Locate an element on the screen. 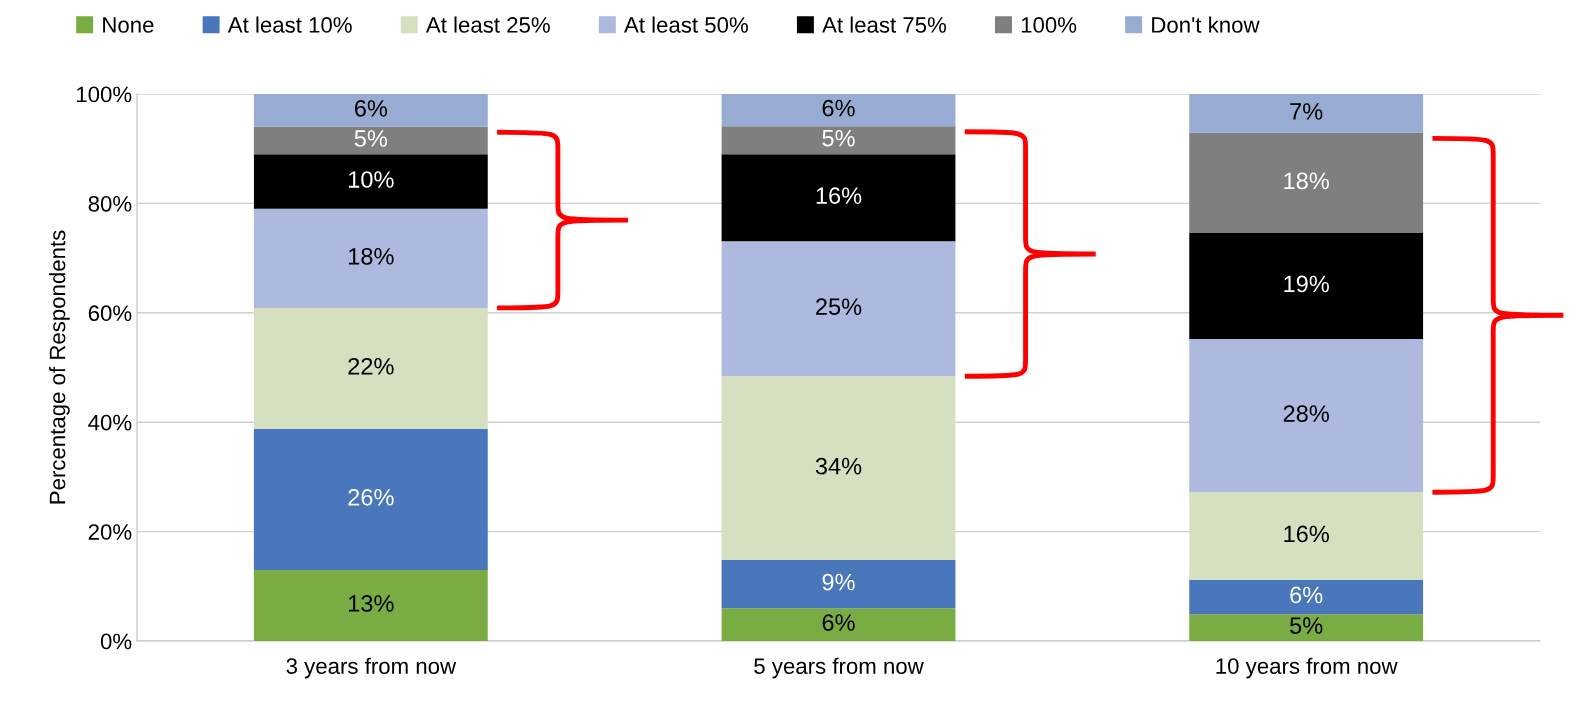  data-label: 7% is located at coordinates (1306, 111).